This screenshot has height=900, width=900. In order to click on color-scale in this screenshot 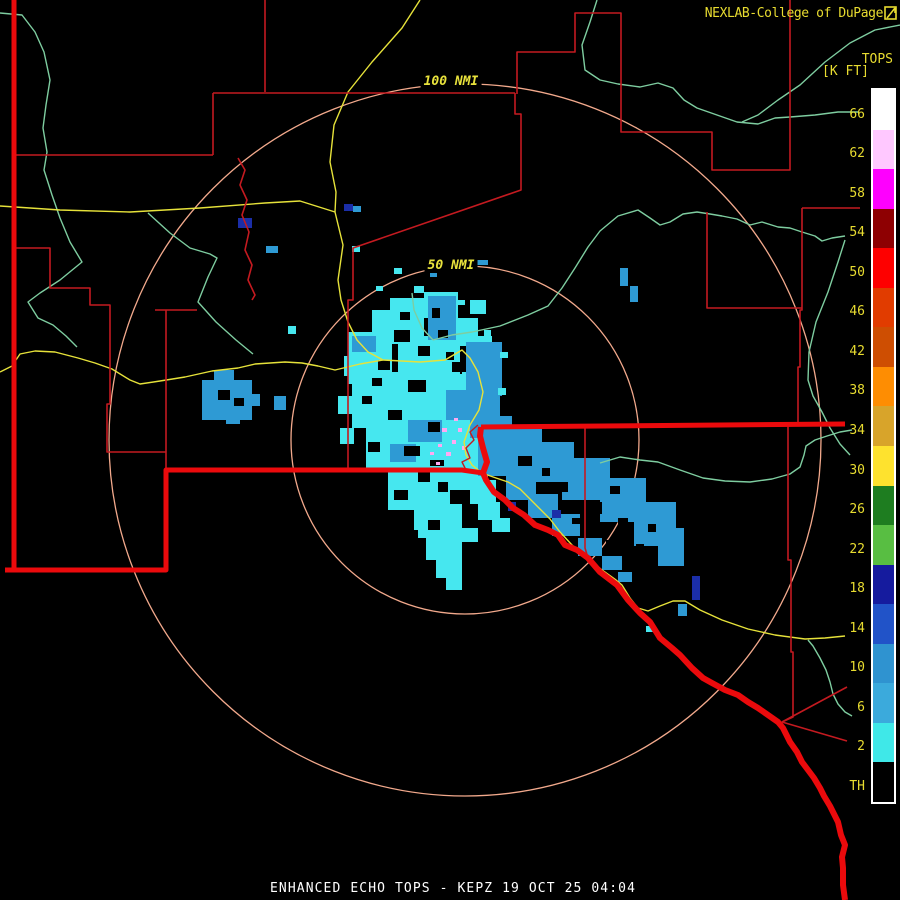, I will do `click(883, 446)`.